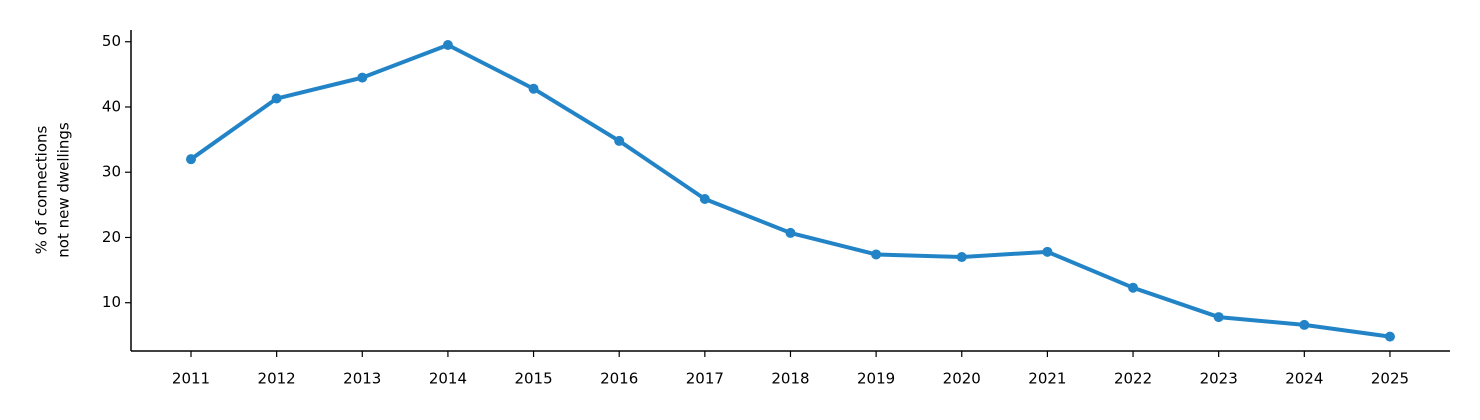  What do you see at coordinates (876, 379) in the screenshot?
I see `x-tick-label: 2019` at bounding box center [876, 379].